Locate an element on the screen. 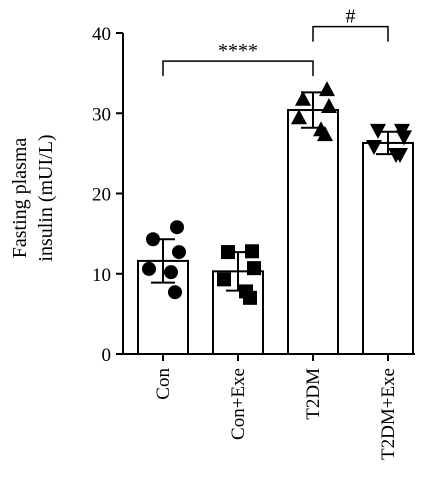 The width and height of the screenshot is (439, 500). y-tick-label: 40 is located at coordinates (101, 34).